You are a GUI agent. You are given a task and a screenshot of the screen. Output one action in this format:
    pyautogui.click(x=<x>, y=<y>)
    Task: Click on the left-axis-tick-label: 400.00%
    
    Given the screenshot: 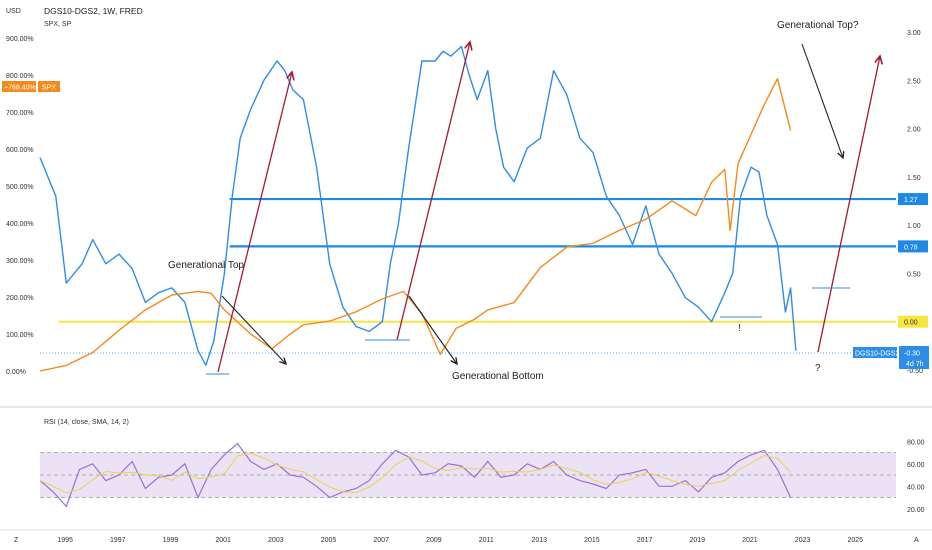 What is the action you would take?
    pyautogui.click(x=20, y=224)
    